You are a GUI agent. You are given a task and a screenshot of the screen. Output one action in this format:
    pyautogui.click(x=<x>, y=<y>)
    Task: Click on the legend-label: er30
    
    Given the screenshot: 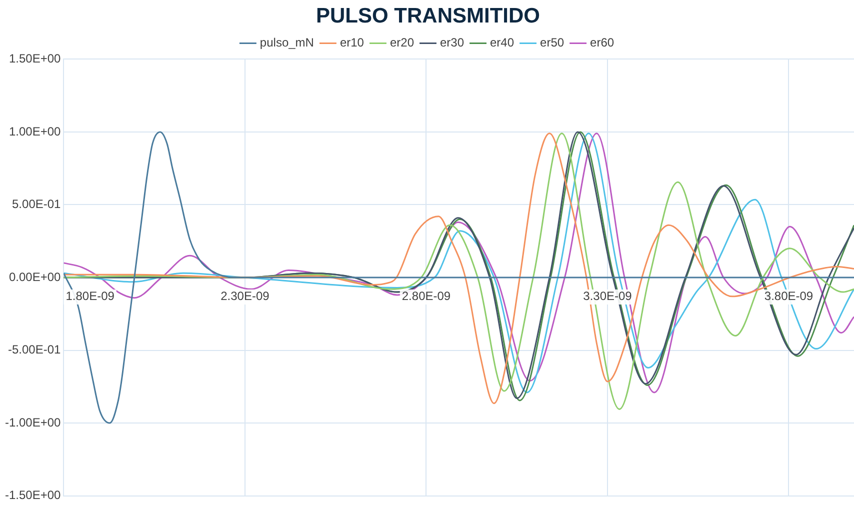 What is the action you would take?
    pyautogui.click(x=452, y=43)
    